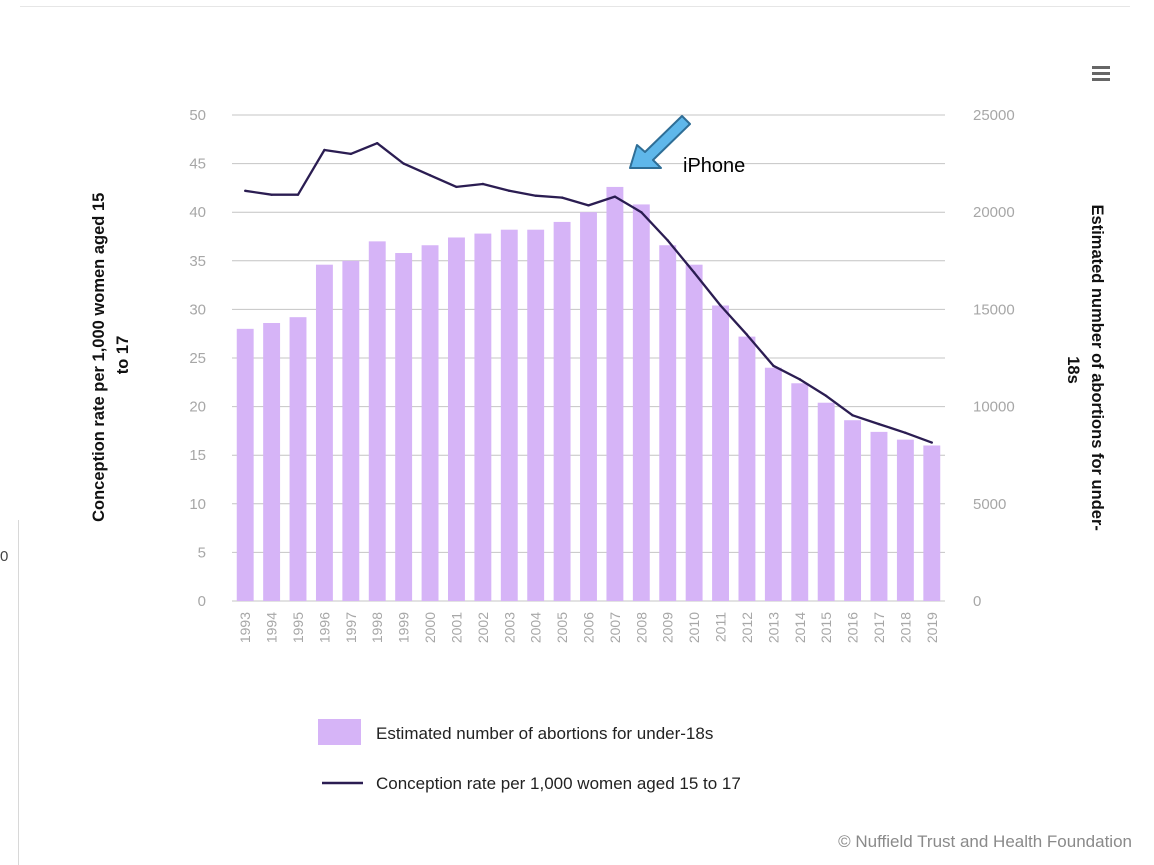  What do you see at coordinates (430, 175) in the screenshot?
I see `line-point-2000` at bounding box center [430, 175].